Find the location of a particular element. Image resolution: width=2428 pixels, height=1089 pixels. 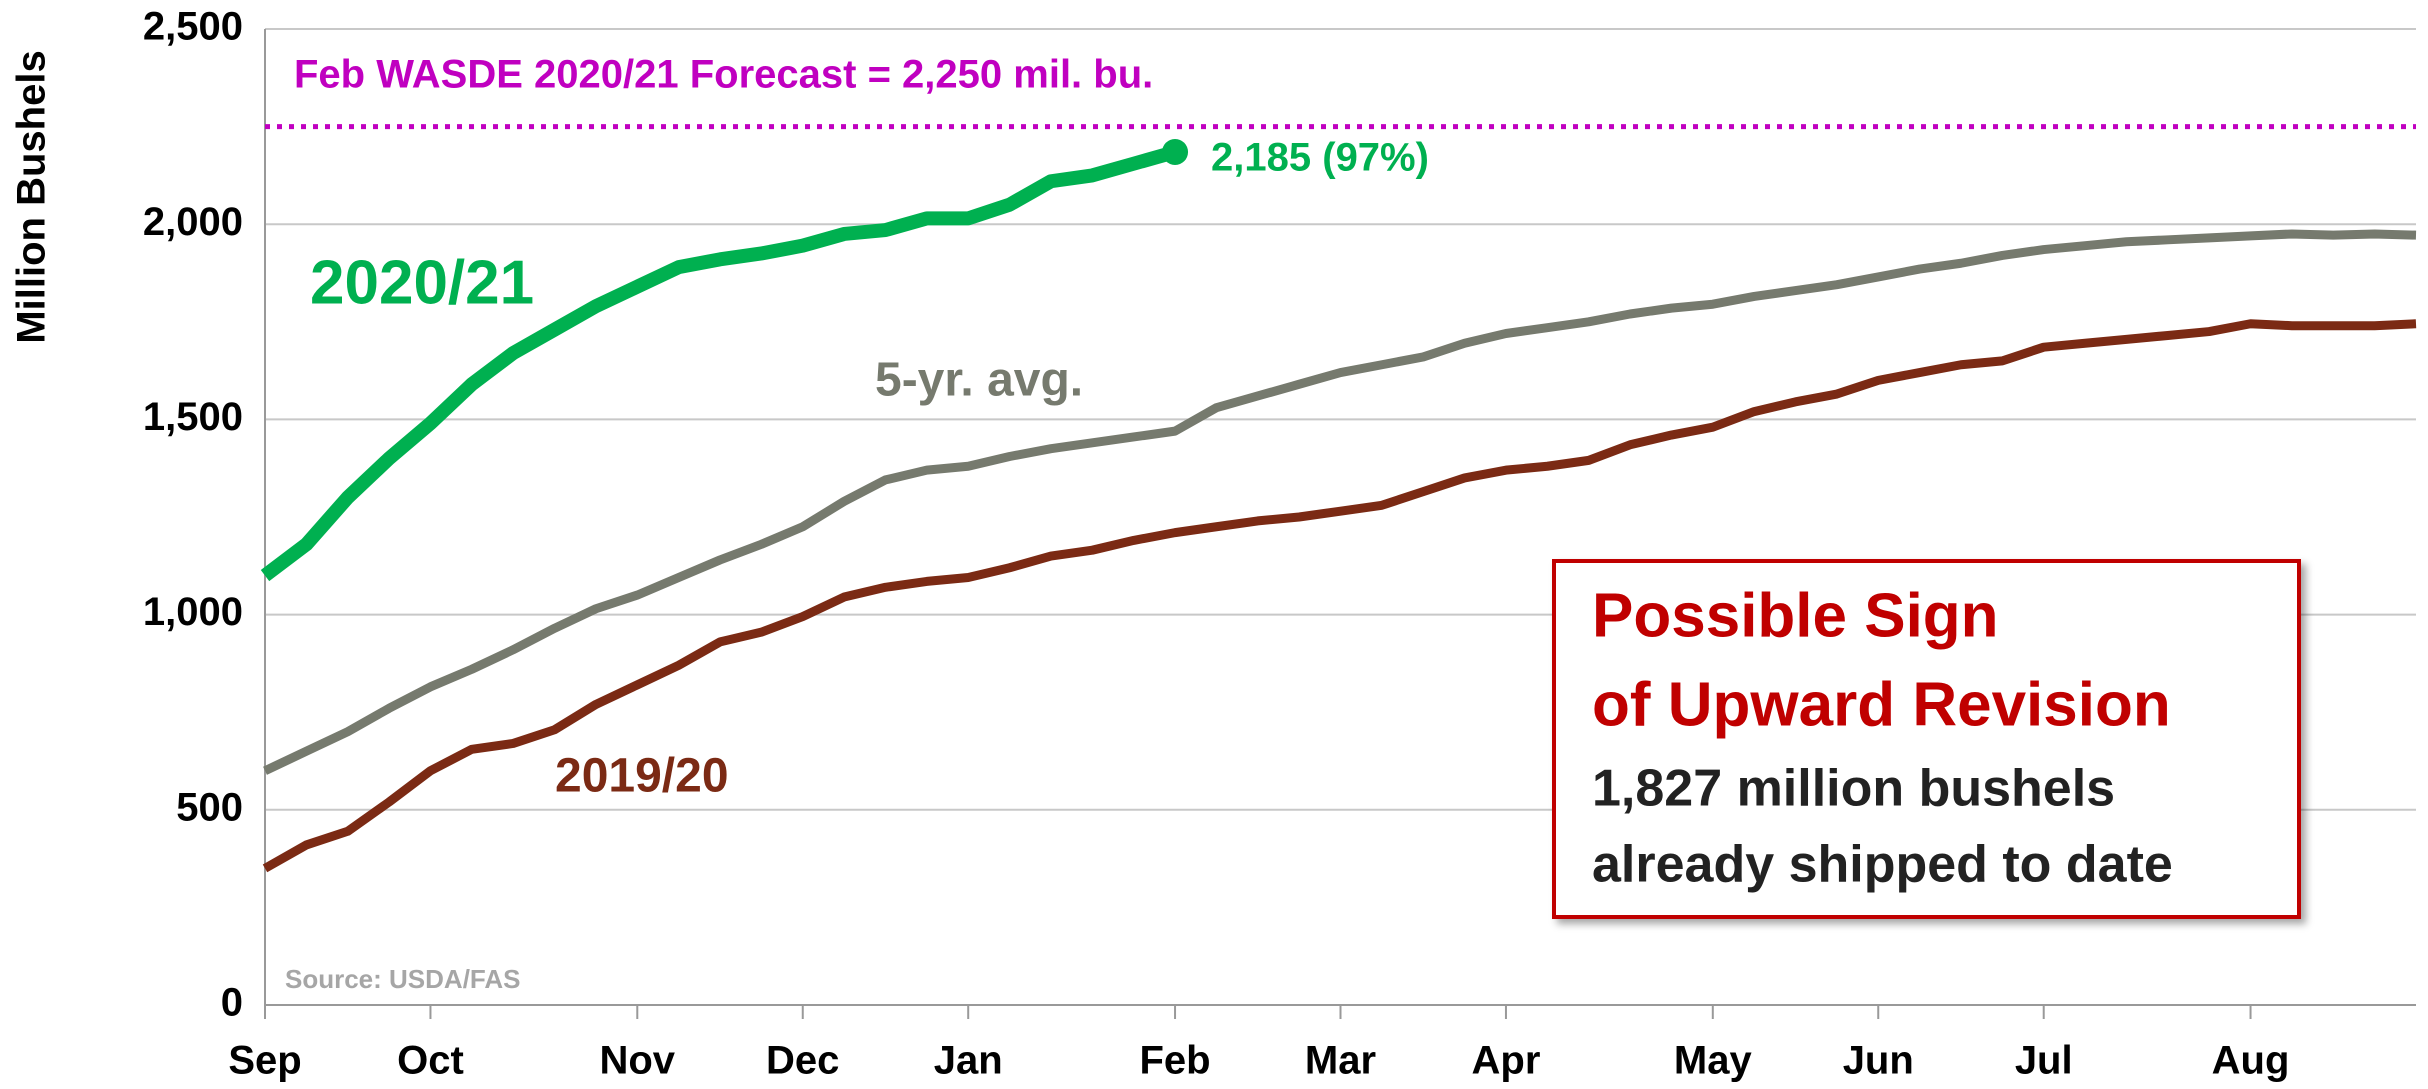

y-tick-label: 2,500 is located at coordinates (193, 27).